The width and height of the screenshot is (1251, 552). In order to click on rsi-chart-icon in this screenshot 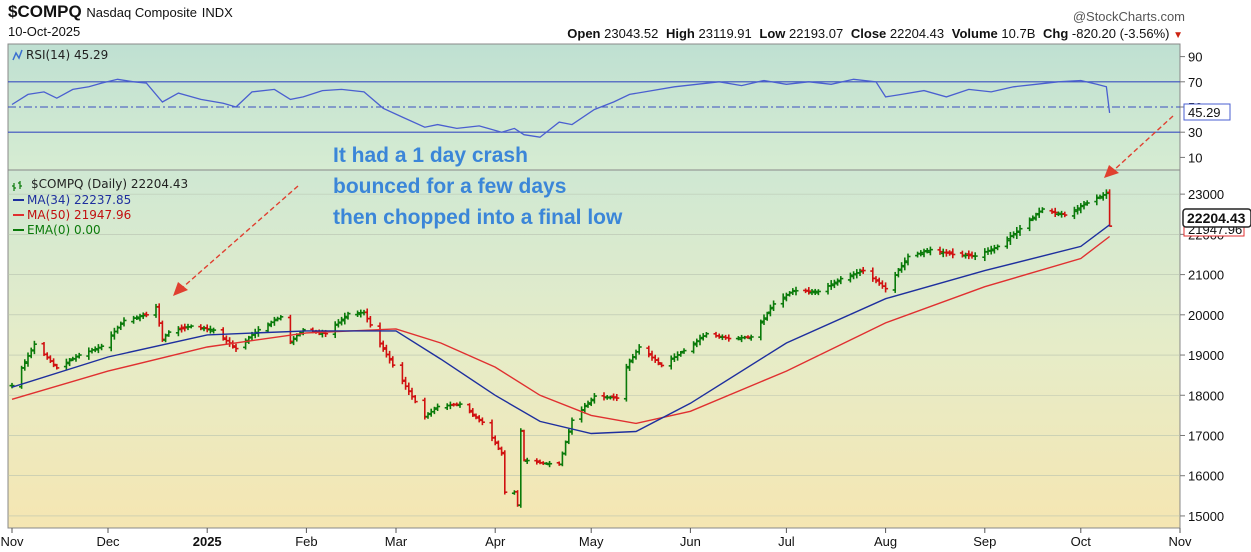, I will do `click(17, 55)`.